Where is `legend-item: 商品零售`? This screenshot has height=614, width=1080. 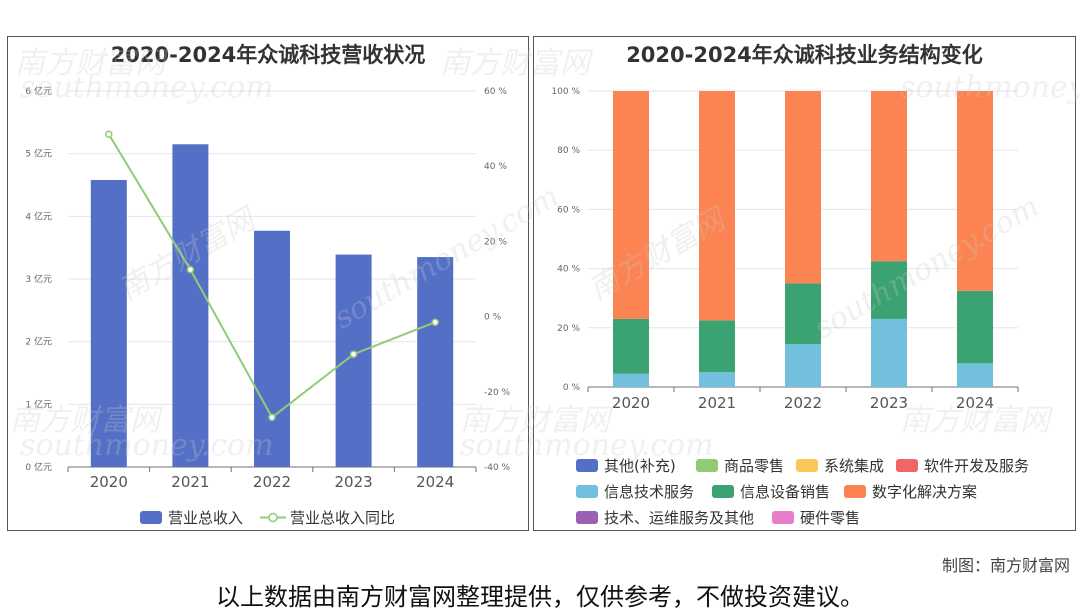 legend-item: 商品零售 is located at coordinates (740, 465).